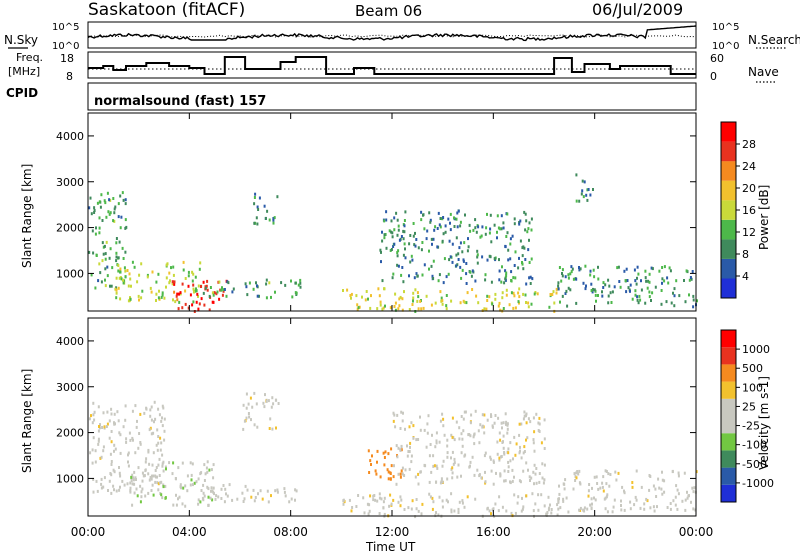 The height and width of the screenshot is (554, 800). I want to click on colorbar-tick-label: 25, so click(749, 406).